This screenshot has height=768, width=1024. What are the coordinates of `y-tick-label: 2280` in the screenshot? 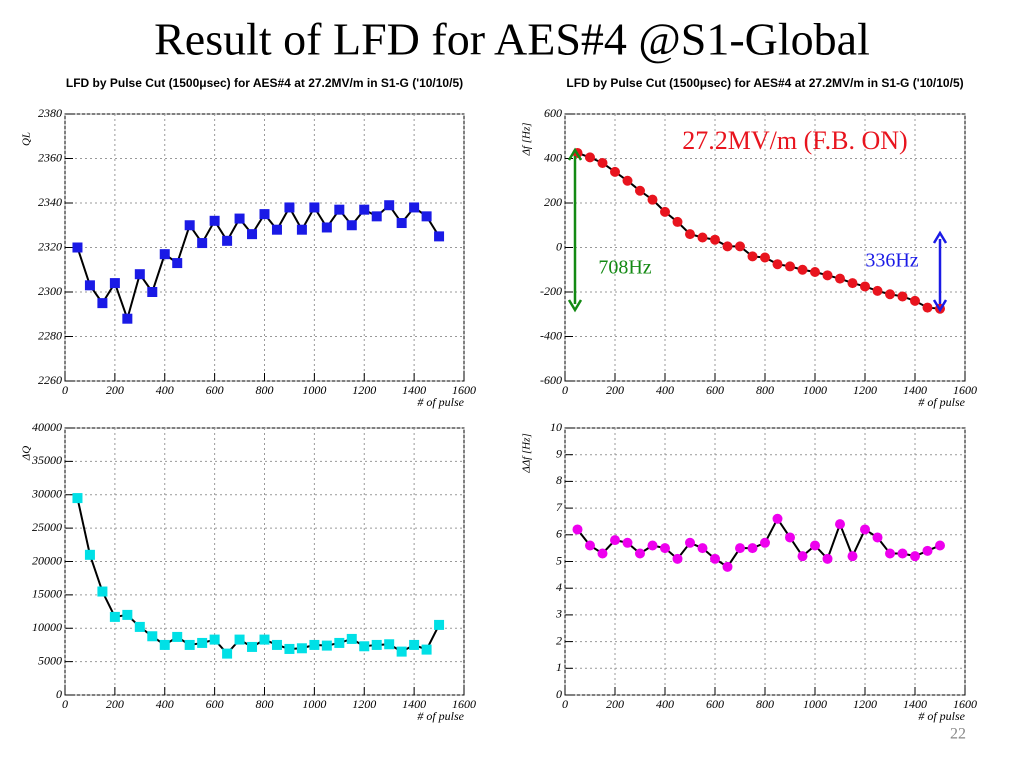 It's located at (50, 335).